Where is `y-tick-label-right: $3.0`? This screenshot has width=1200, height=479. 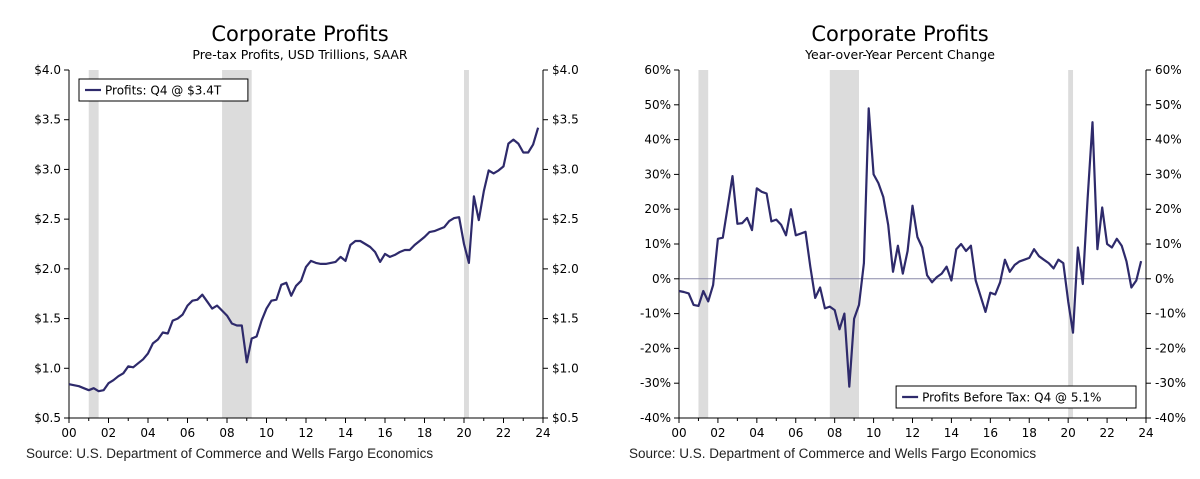
y-tick-label-right: $3.0 is located at coordinates (565, 169).